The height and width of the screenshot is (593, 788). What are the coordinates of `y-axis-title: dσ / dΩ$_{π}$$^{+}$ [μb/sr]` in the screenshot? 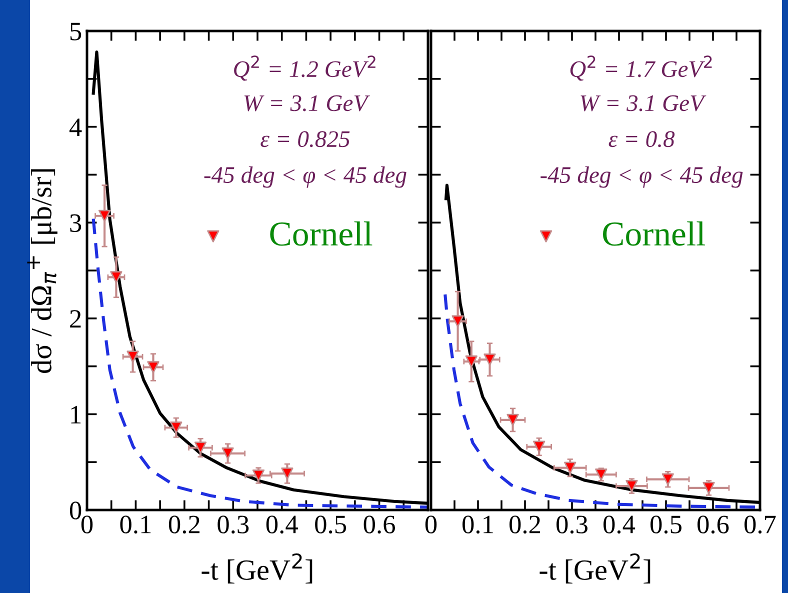 It's located at (42, 271).